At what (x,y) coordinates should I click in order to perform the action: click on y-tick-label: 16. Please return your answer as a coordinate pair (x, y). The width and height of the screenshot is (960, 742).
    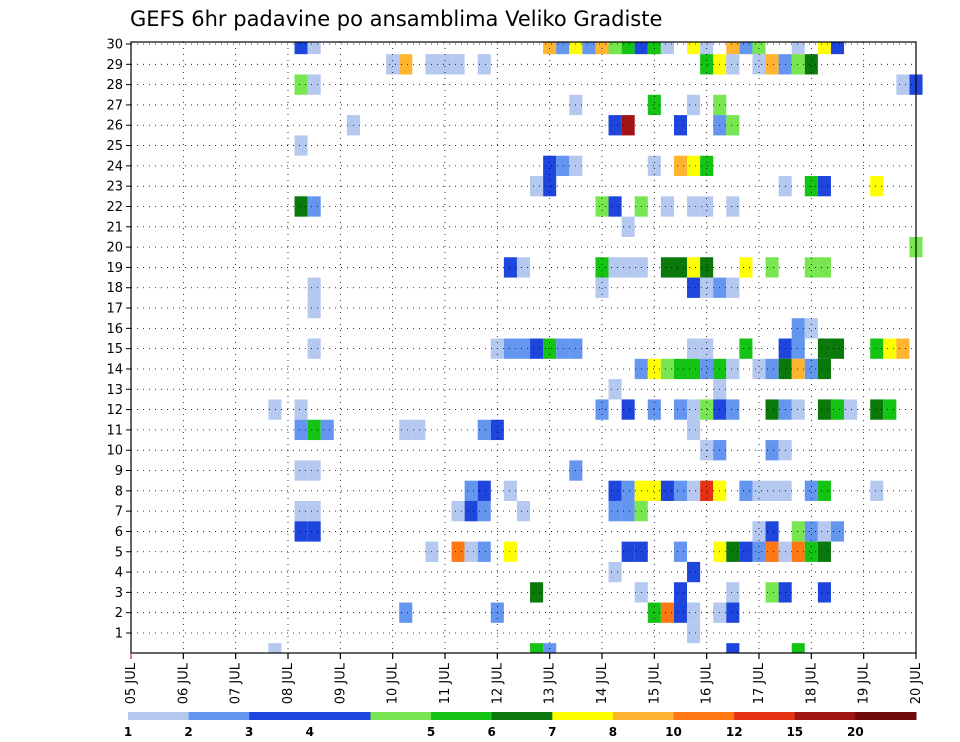
    Looking at the image, I should click on (114, 329).